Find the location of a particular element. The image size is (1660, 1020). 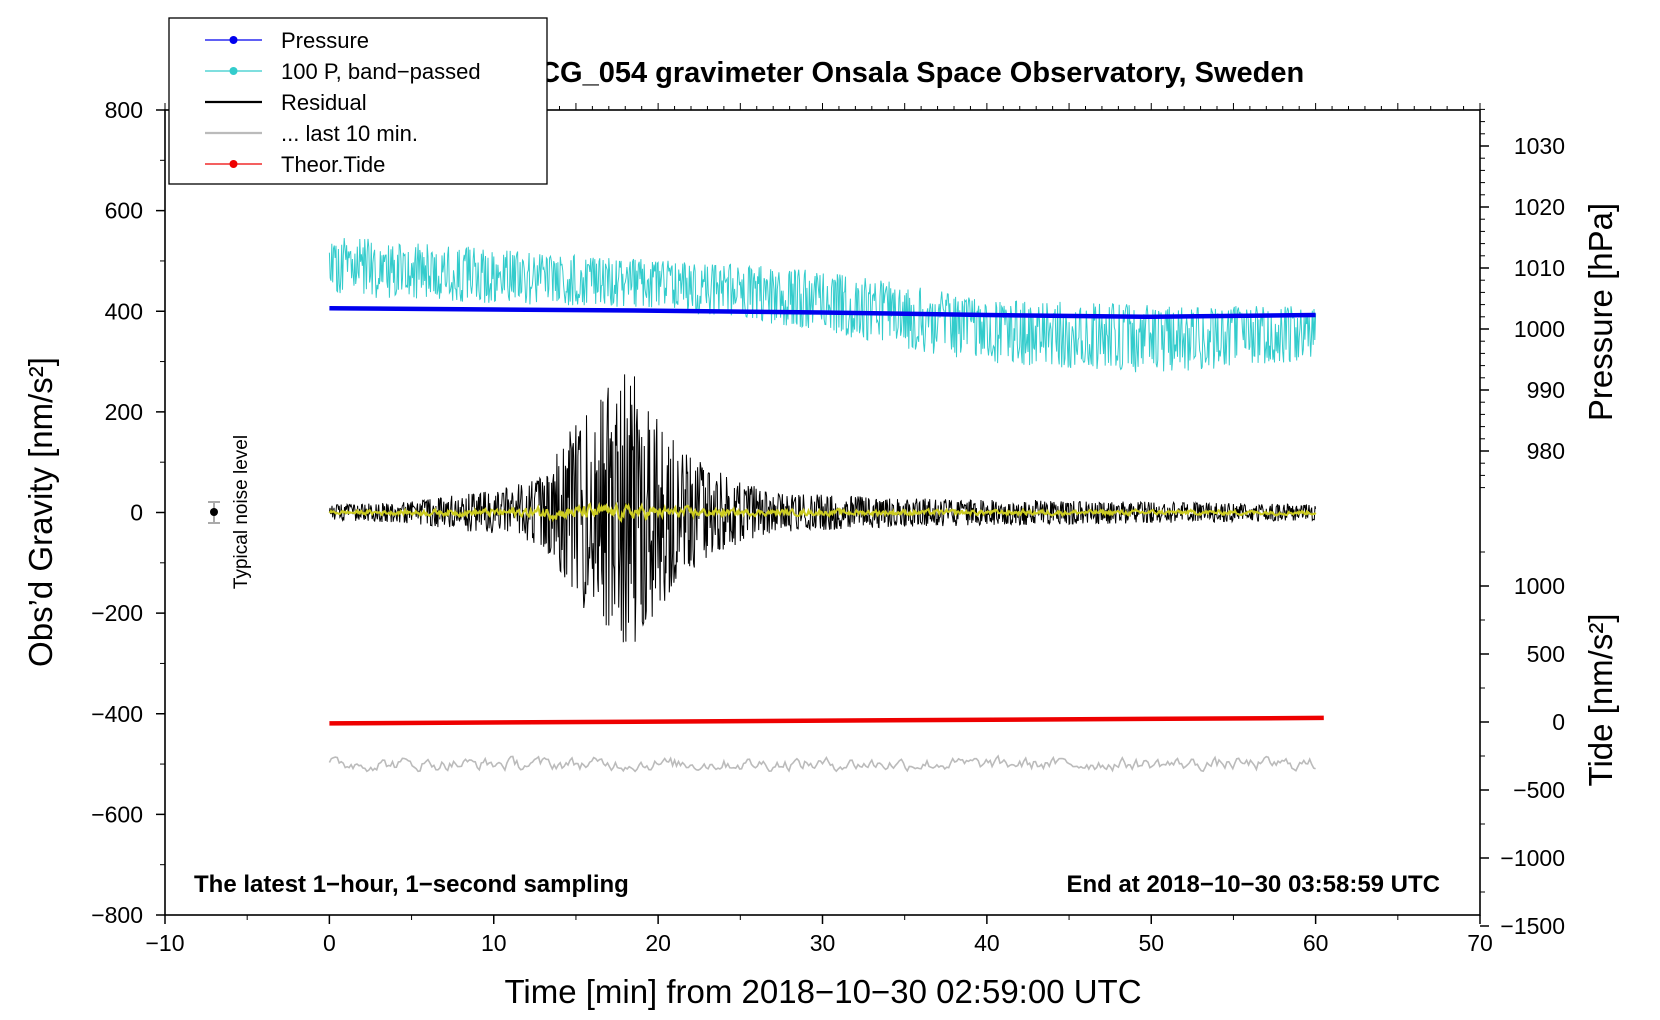

y-tick-label: −200 is located at coordinates (117, 613).